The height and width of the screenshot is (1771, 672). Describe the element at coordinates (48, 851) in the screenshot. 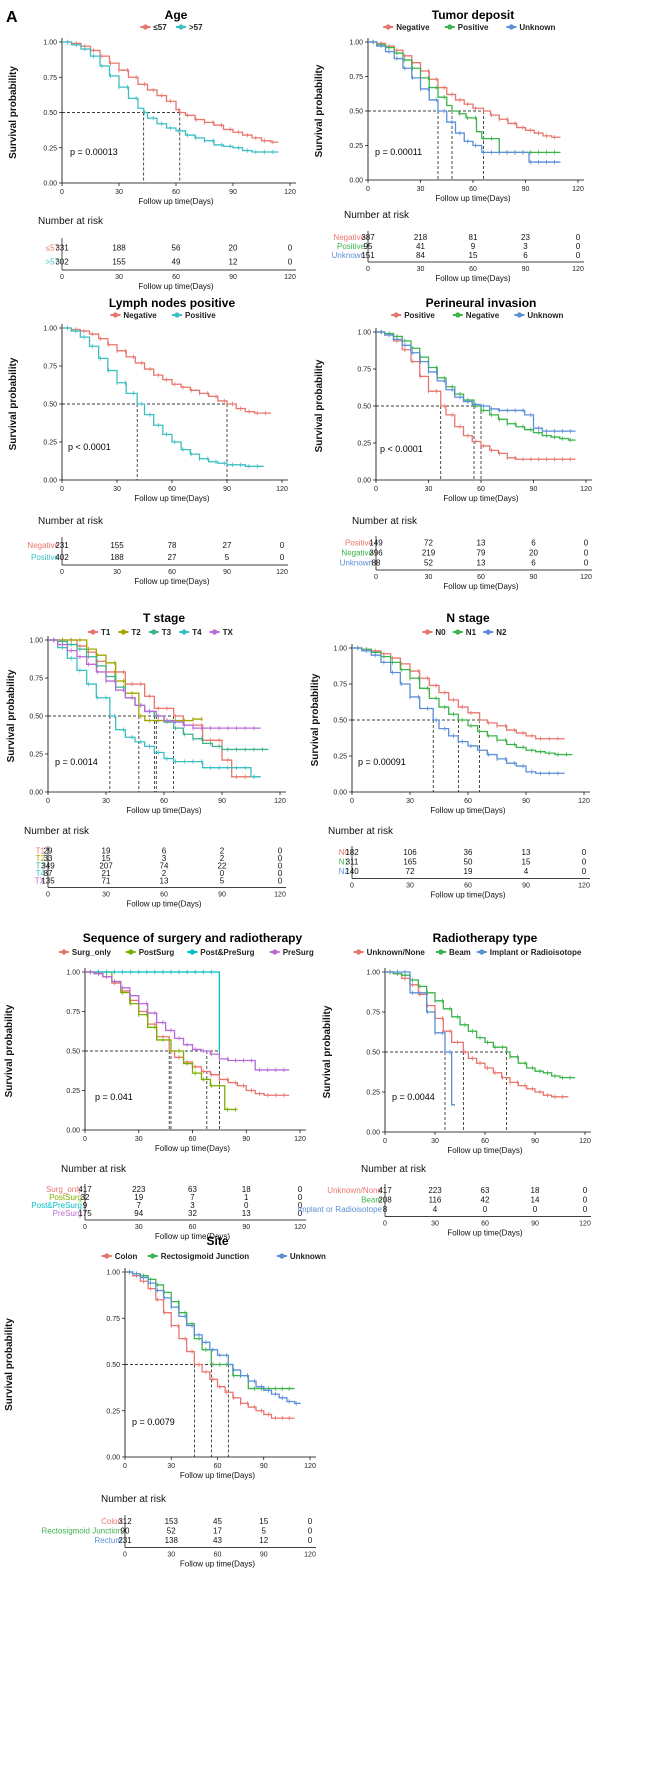

I see `risk-count: 29` at that location.